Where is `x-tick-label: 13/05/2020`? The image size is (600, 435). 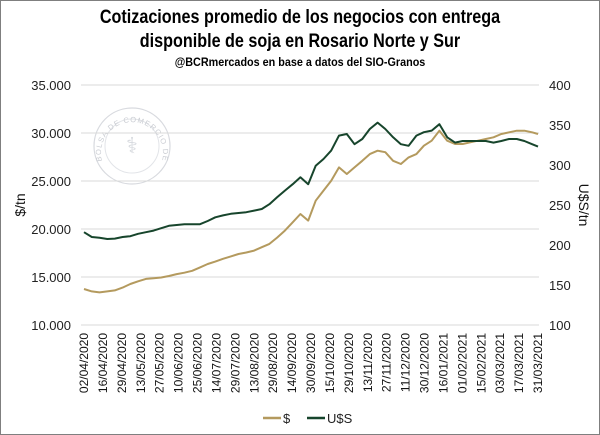
x-tick-label: 13/05/2020 is located at coordinates (141, 363).